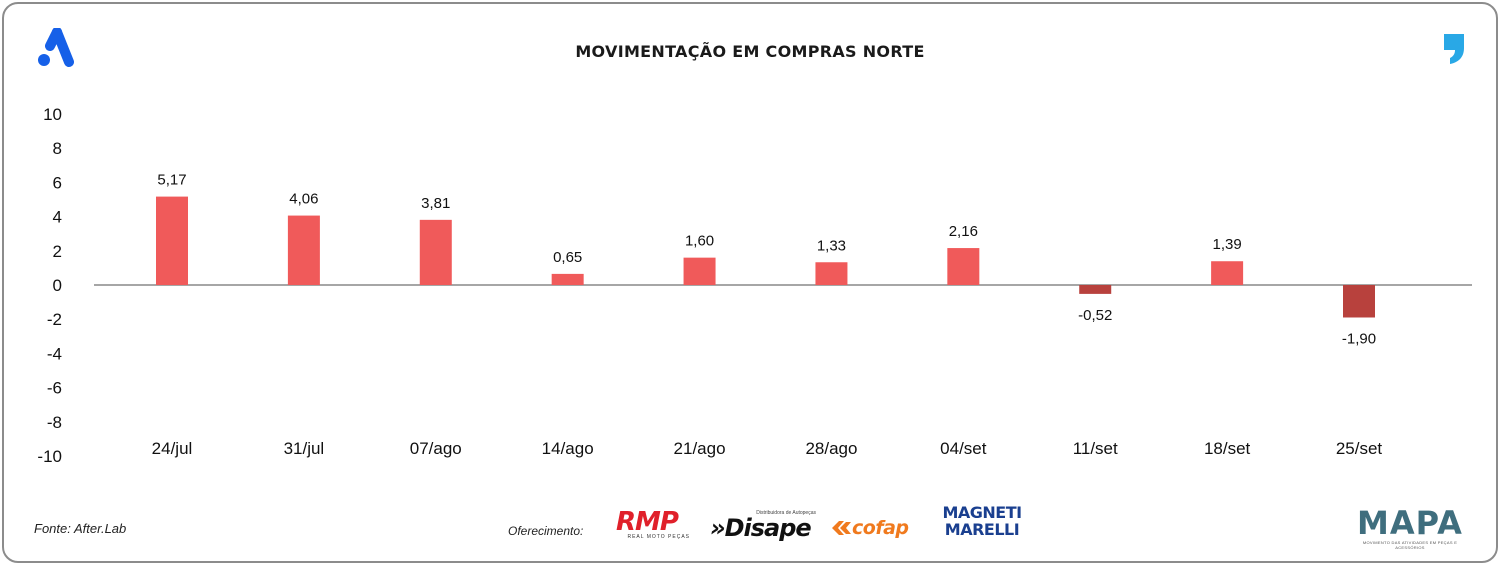 This screenshot has height=565, width=1500. Describe the element at coordinates (1359, 448) in the screenshot. I see `x-tick-label: 25/set` at that location.